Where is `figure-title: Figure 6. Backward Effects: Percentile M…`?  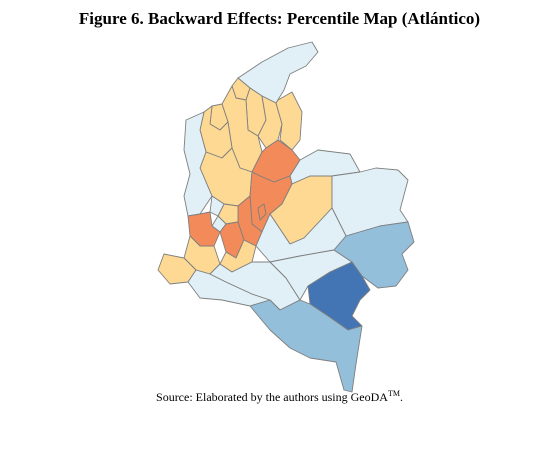 figure-title: Figure 6. Backward Effects: Percentile M… is located at coordinates (279, 18).